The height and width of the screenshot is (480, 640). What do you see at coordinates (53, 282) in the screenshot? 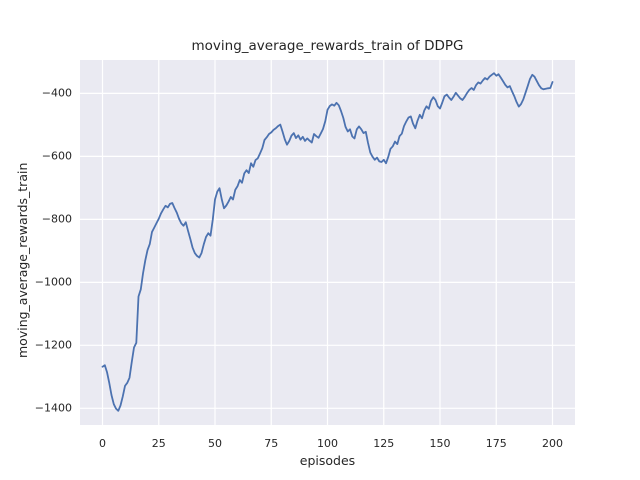
I see `y-tick-label: −1000` at bounding box center [53, 282].